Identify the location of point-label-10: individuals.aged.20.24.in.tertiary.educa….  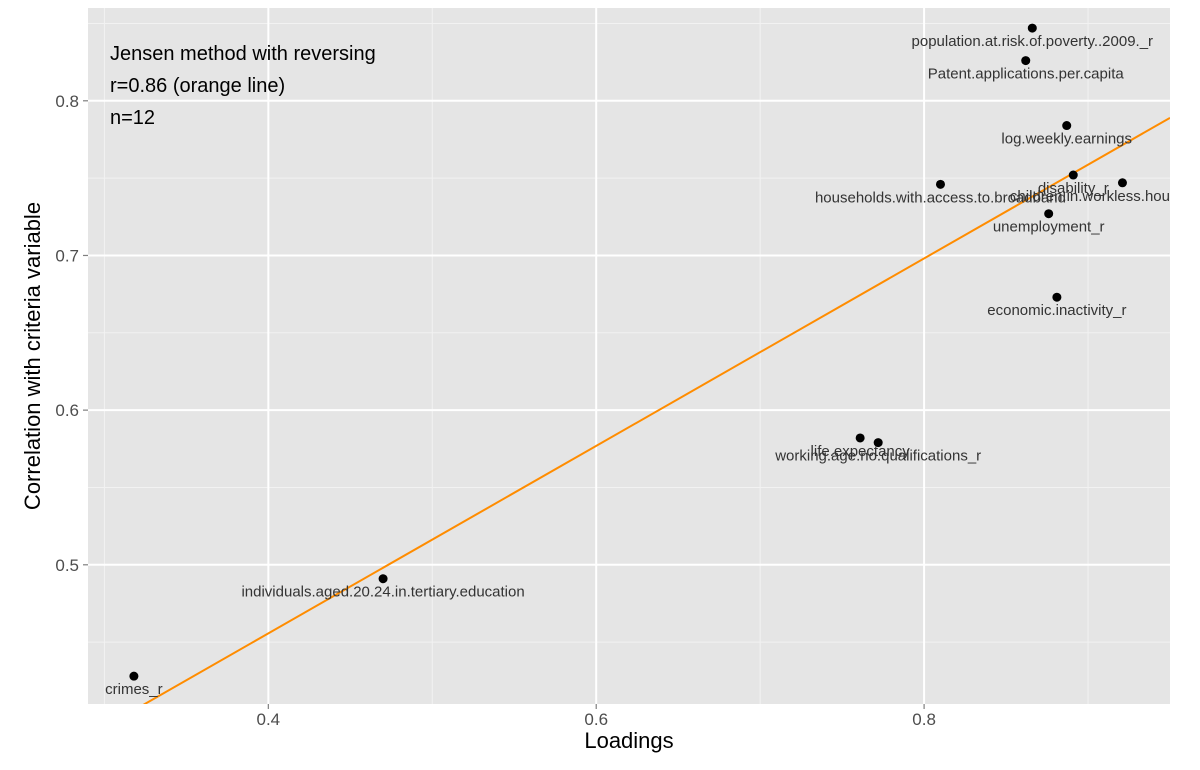
(382, 592).